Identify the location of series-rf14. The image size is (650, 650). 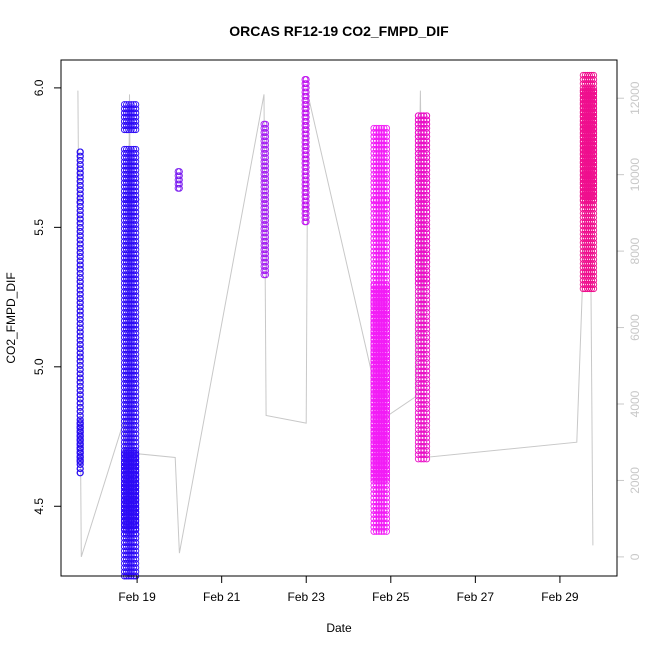
(178, 180).